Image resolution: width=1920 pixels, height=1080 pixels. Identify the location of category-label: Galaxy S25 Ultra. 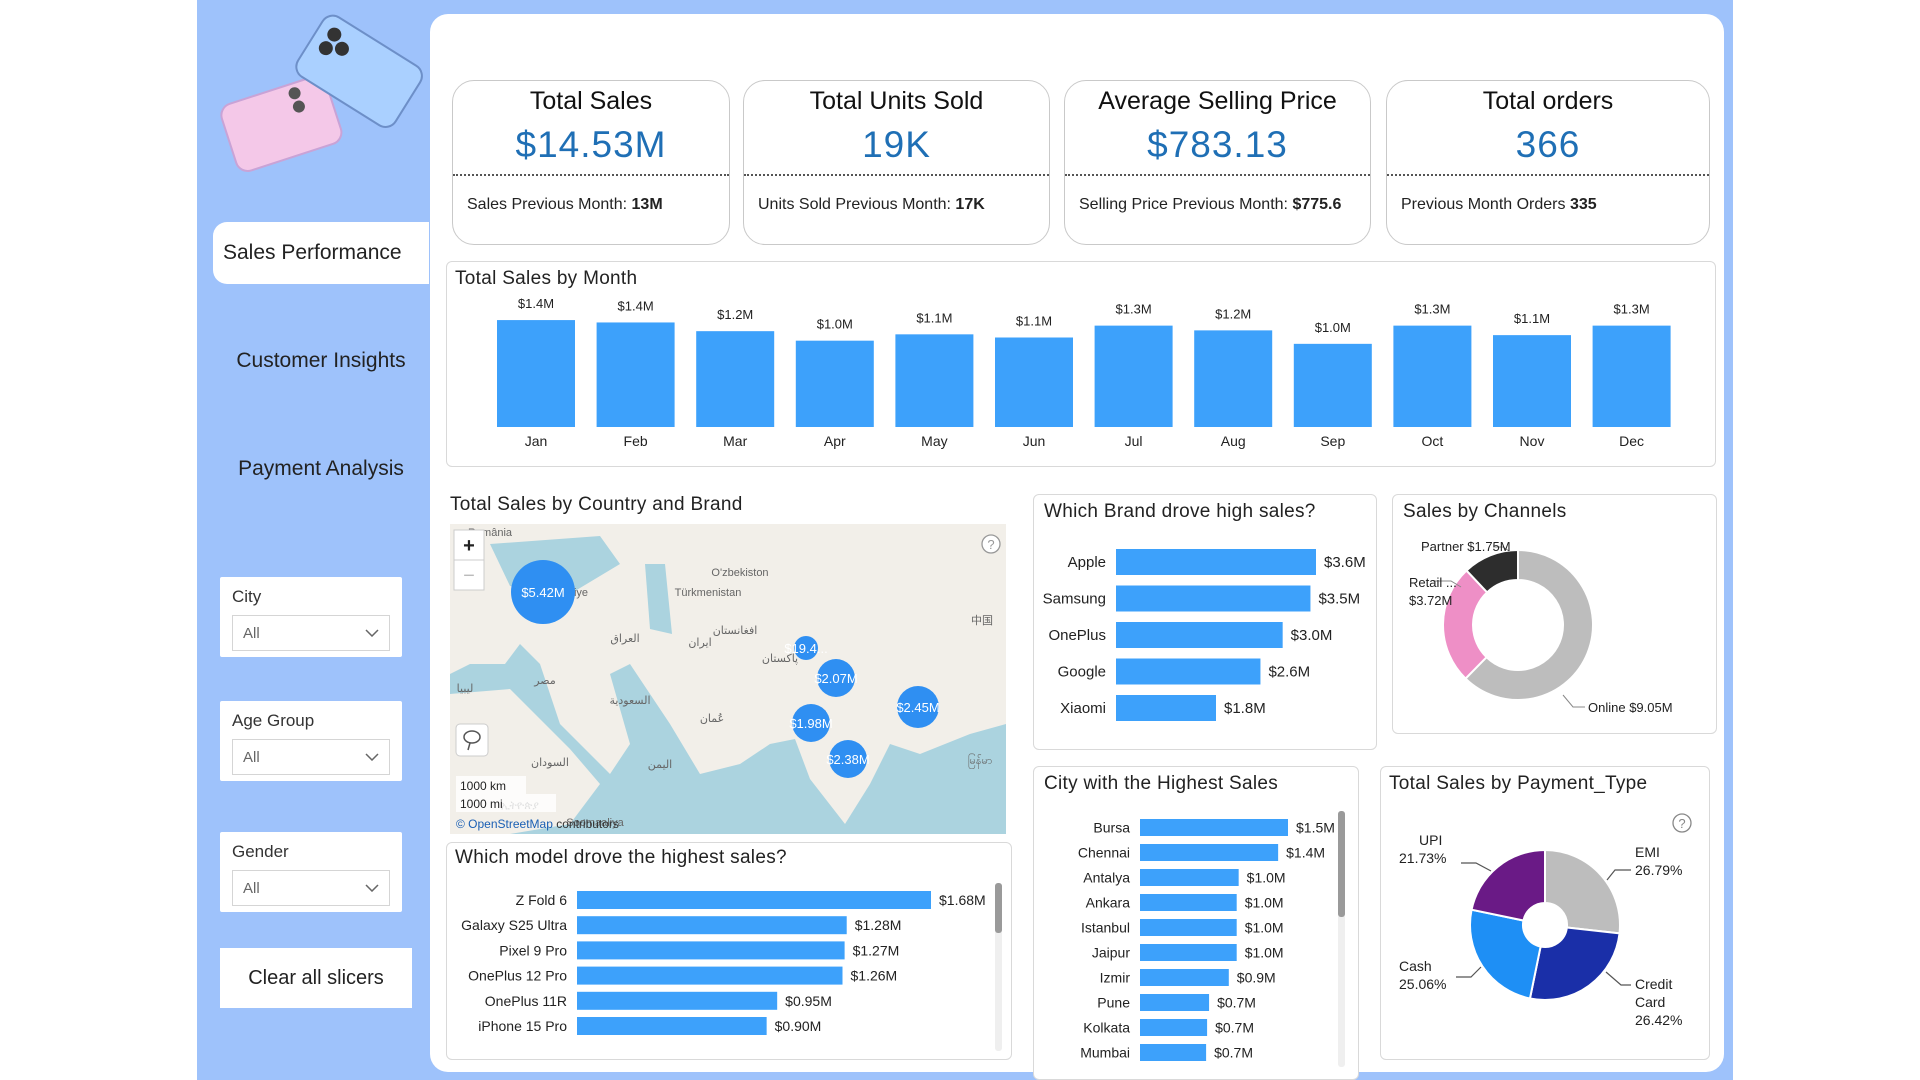
(514, 925).